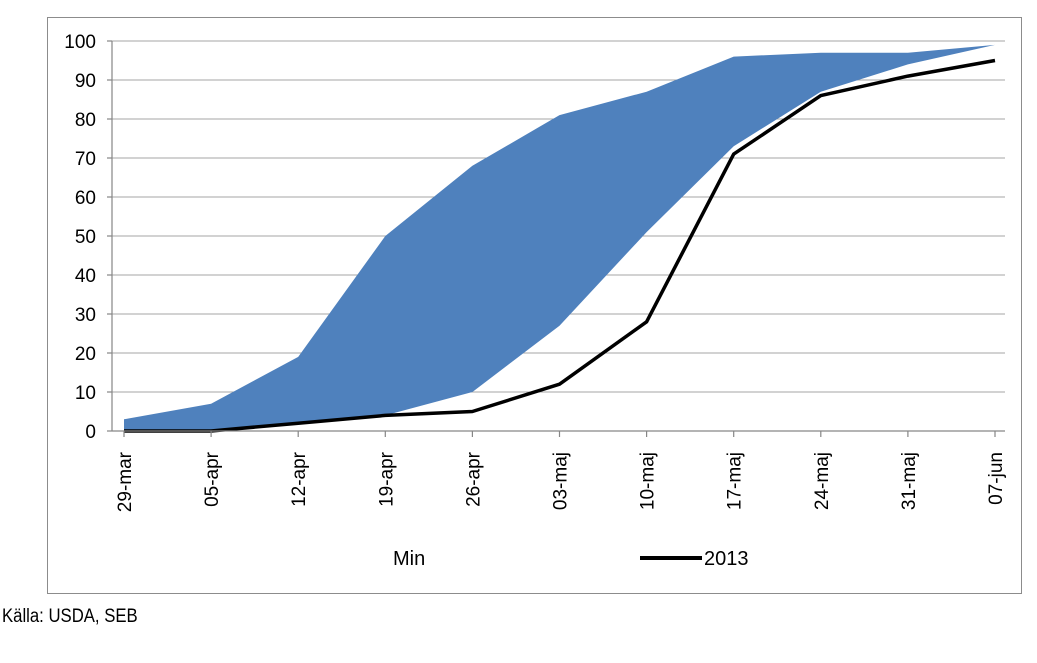 This screenshot has width=1037, height=663. I want to click on x-tick-label: 05-apr, so click(212, 479).